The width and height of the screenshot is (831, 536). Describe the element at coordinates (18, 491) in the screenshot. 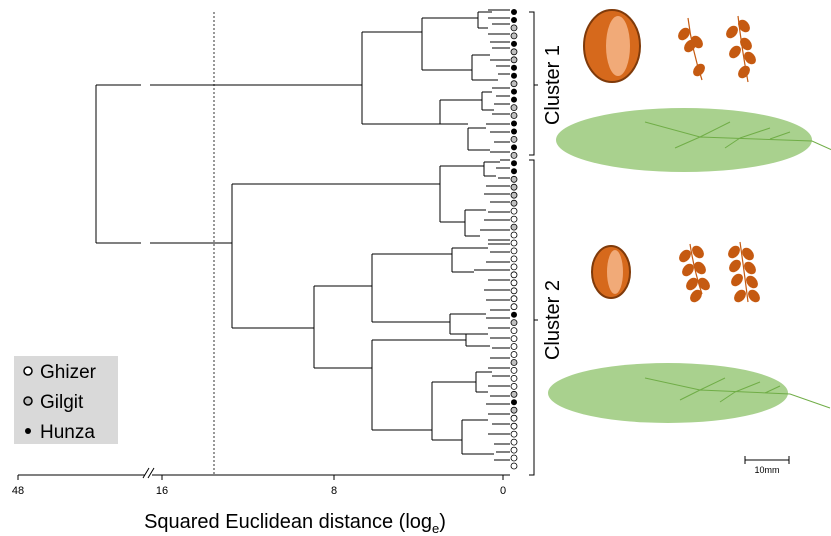

I see `x-tick-48: 48` at that location.